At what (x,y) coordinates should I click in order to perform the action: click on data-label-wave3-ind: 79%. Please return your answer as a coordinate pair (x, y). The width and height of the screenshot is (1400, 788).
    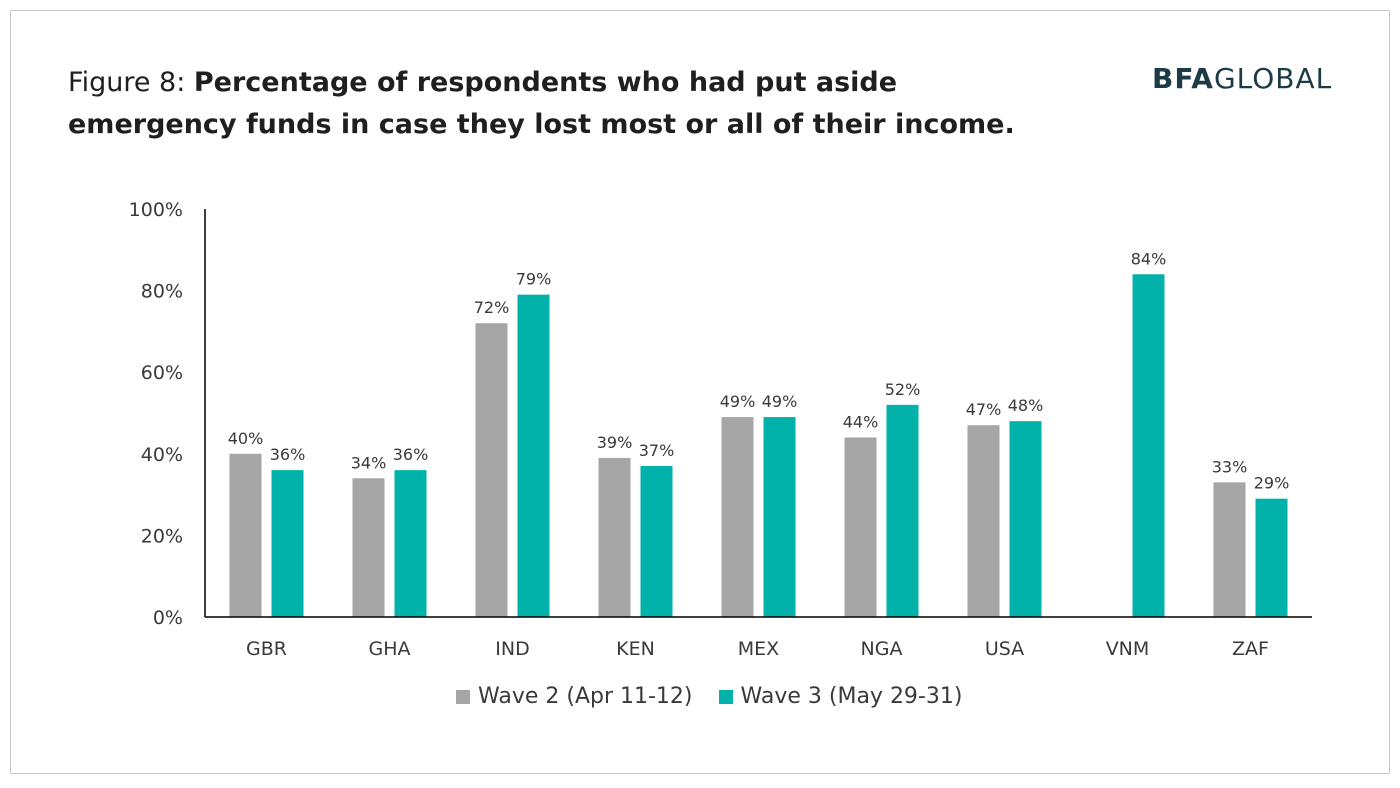
    Looking at the image, I should click on (534, 279).